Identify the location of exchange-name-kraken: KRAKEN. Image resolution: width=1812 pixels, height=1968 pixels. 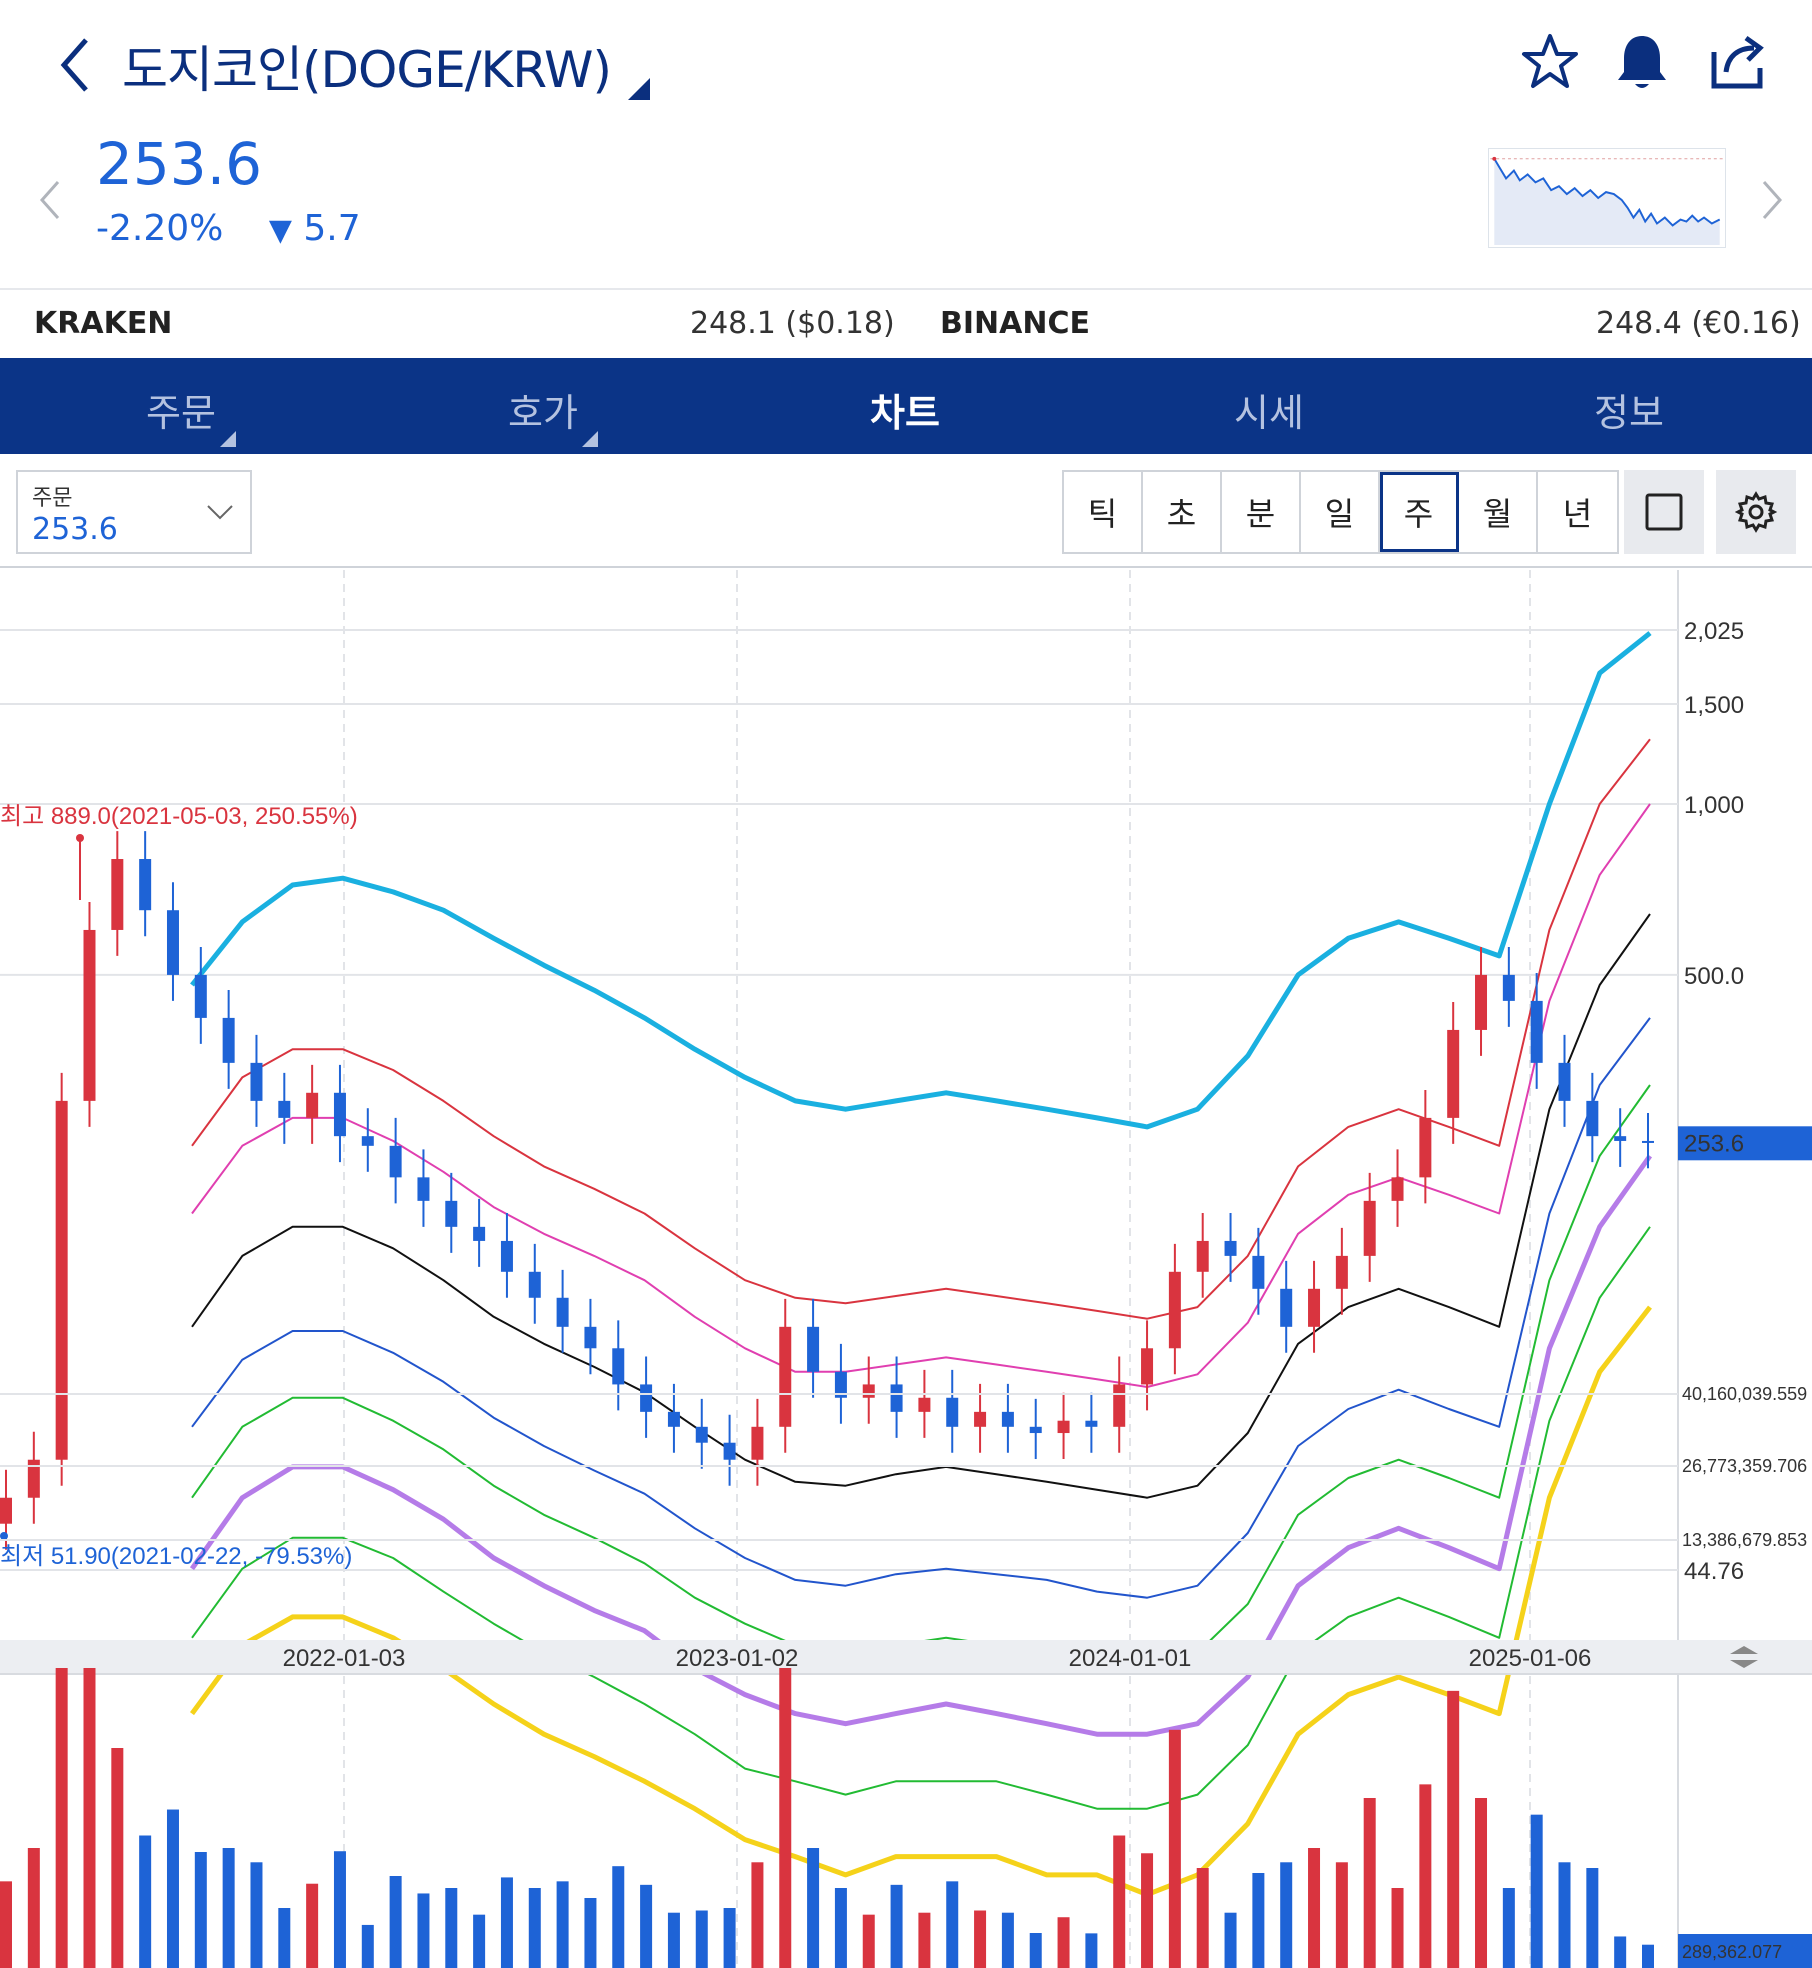
(103, 323).